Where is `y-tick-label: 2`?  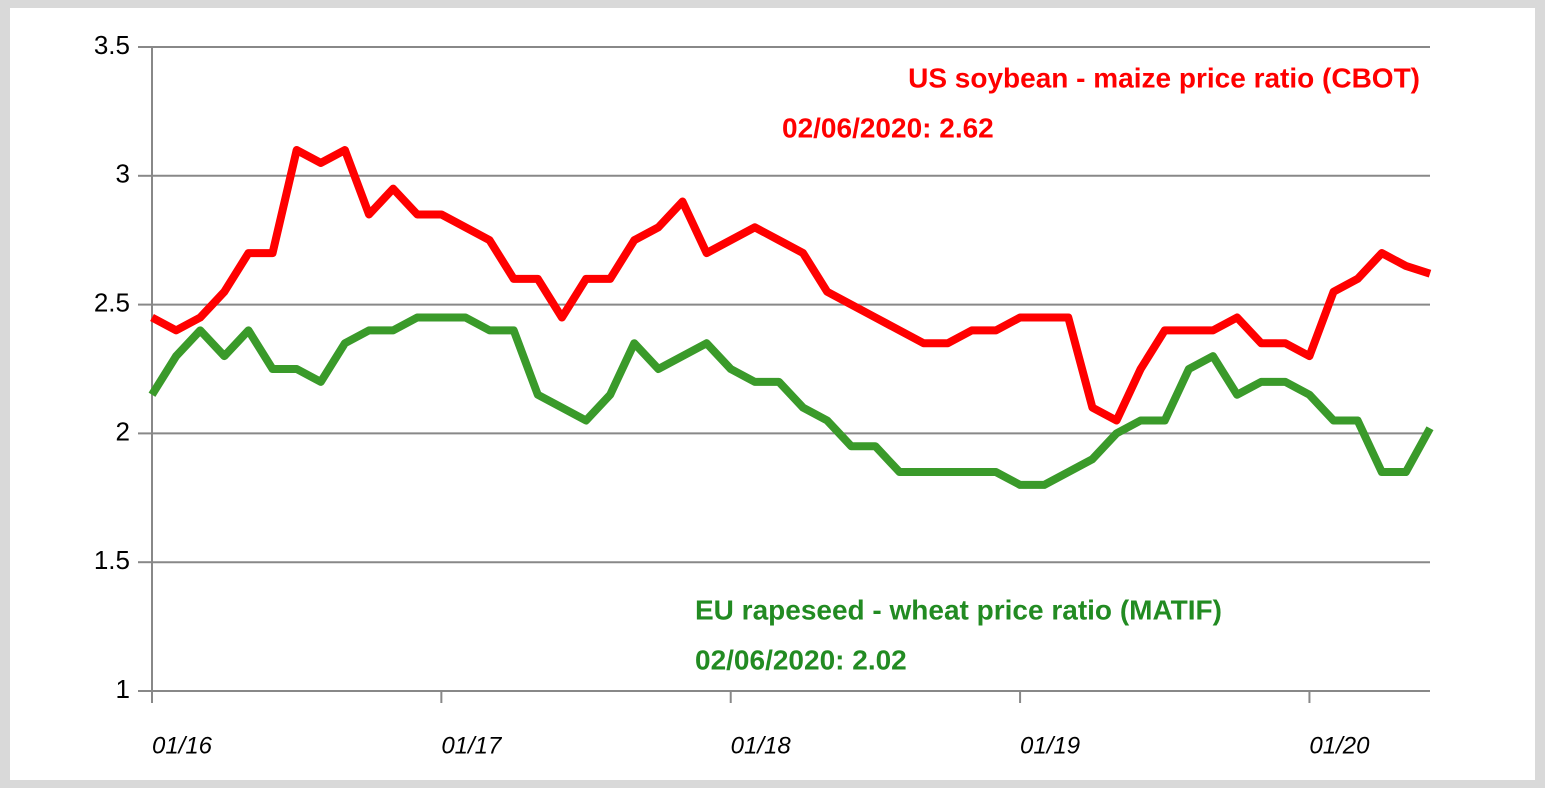 y-tick-label: 2 is located at coordinates (123, 431).